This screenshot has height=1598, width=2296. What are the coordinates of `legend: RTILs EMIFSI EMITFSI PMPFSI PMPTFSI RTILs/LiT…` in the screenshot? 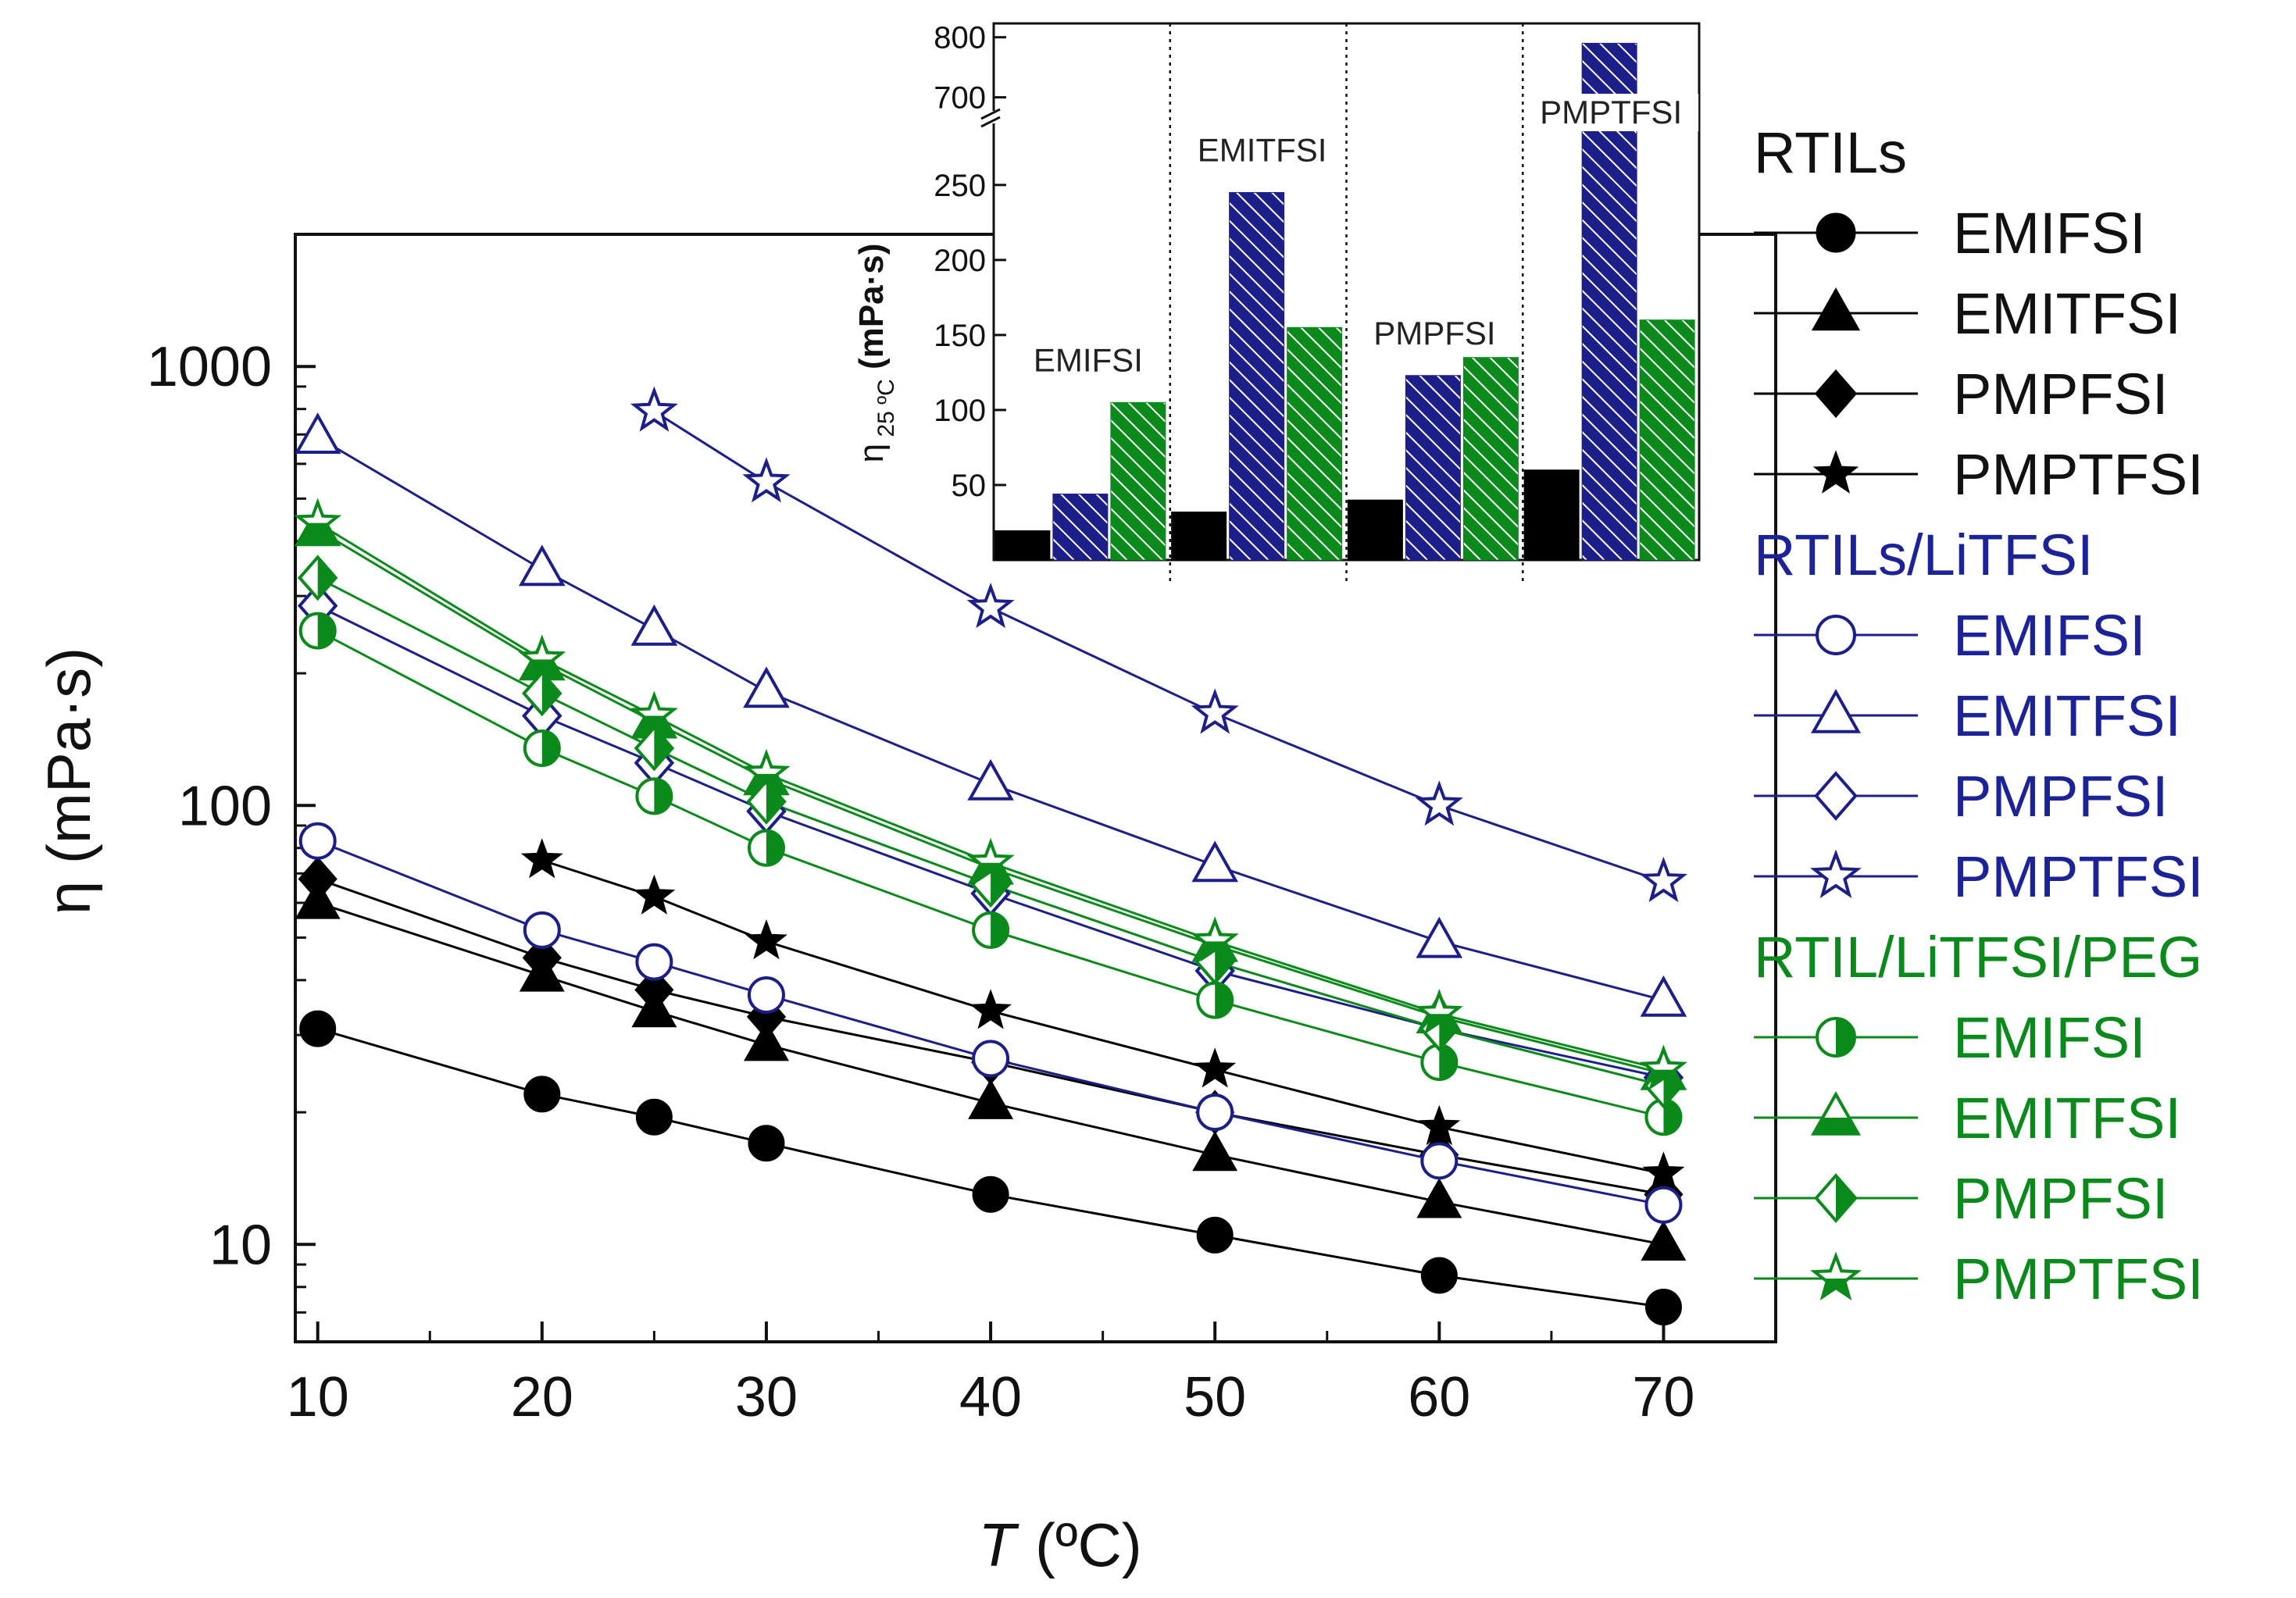 It's located at (1979, 715).